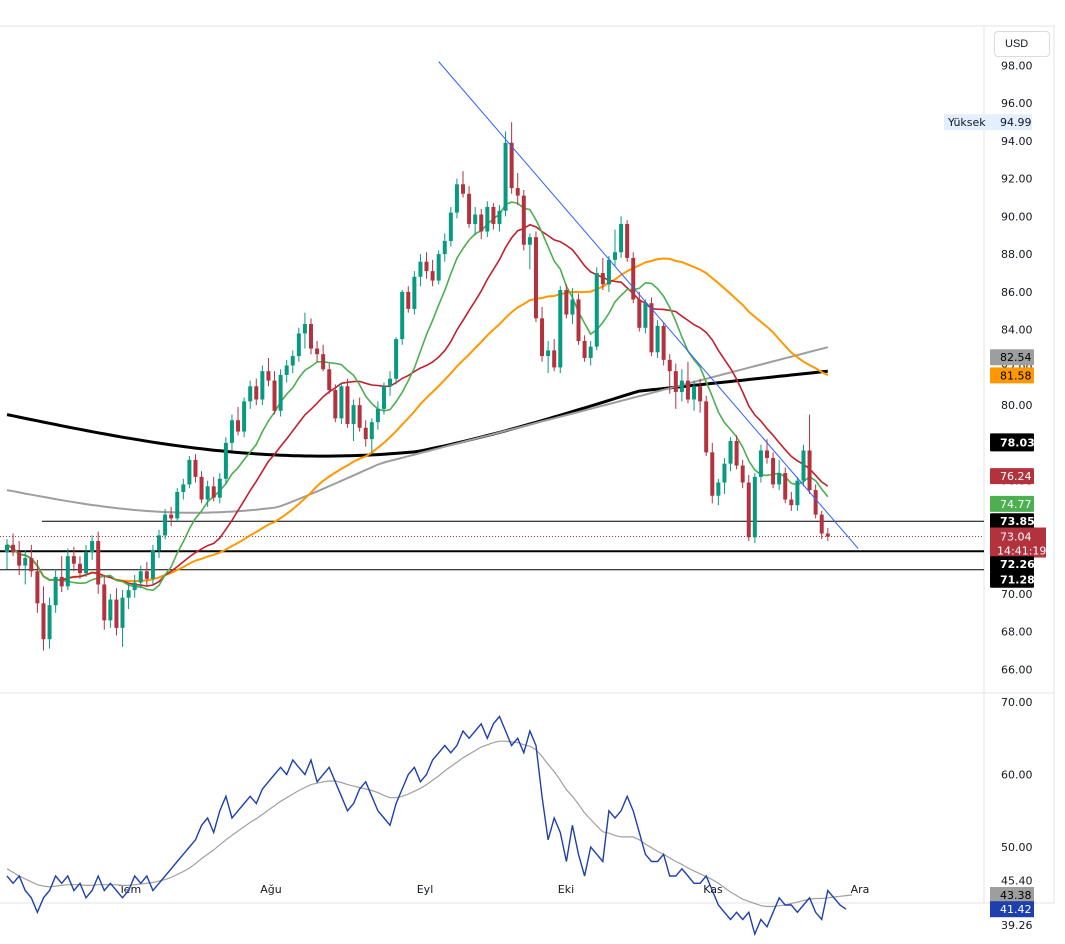  Describe the element at coordinates (1017, 880) in the screenshot. I see `rsi-tick-label: 45.40` at that location.